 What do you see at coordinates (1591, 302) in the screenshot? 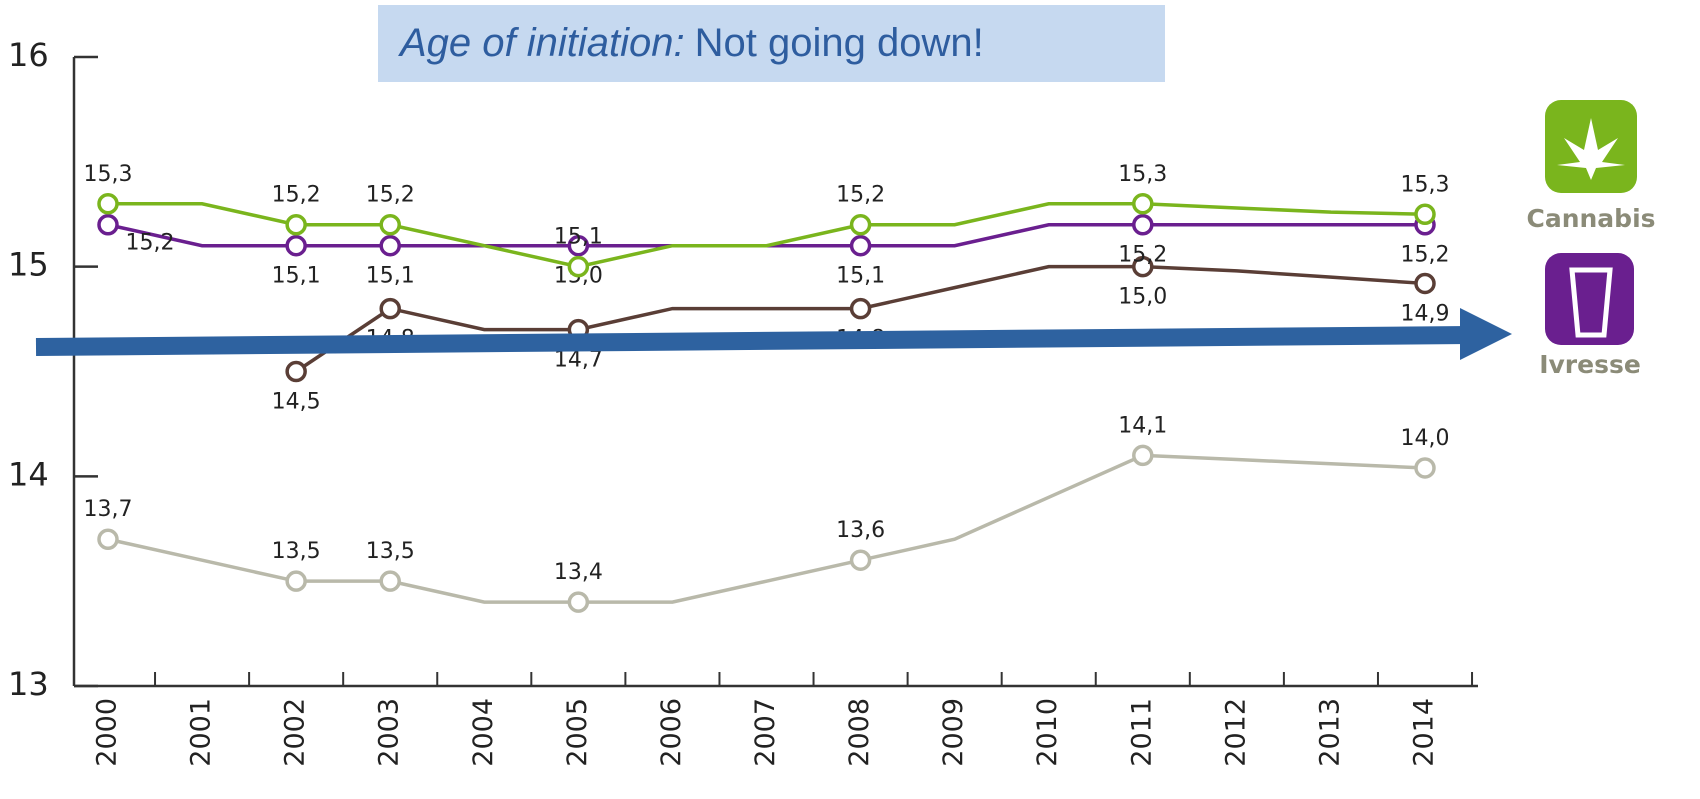
I see `glass-icon` at bounding box center [1591, 302].